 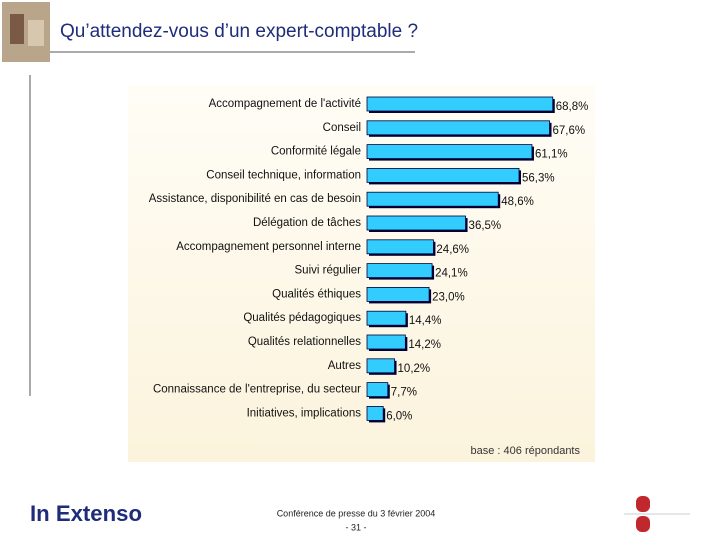 I want to click on value-label: 14,4%, so click(x=425, y=321).